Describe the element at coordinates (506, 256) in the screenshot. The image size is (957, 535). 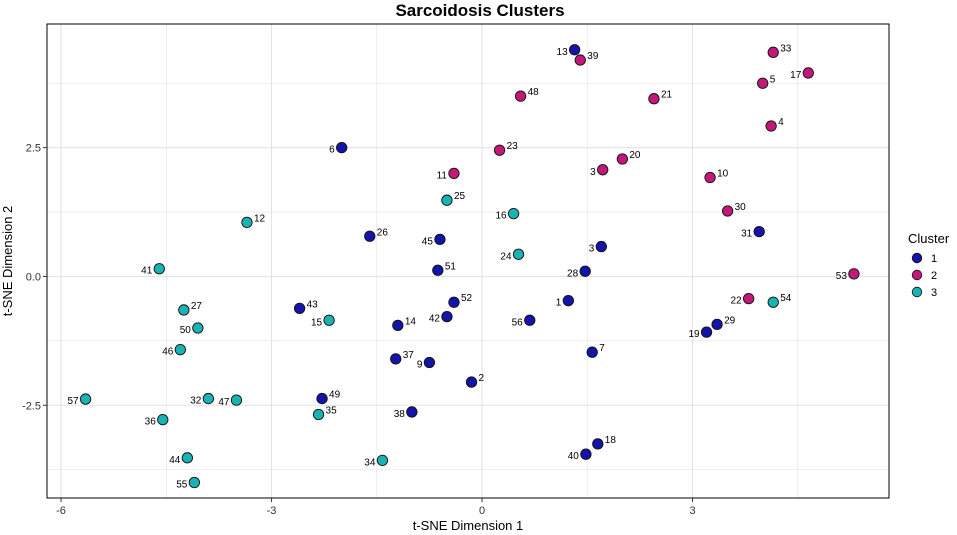
I see `point-label: 24` at that location.